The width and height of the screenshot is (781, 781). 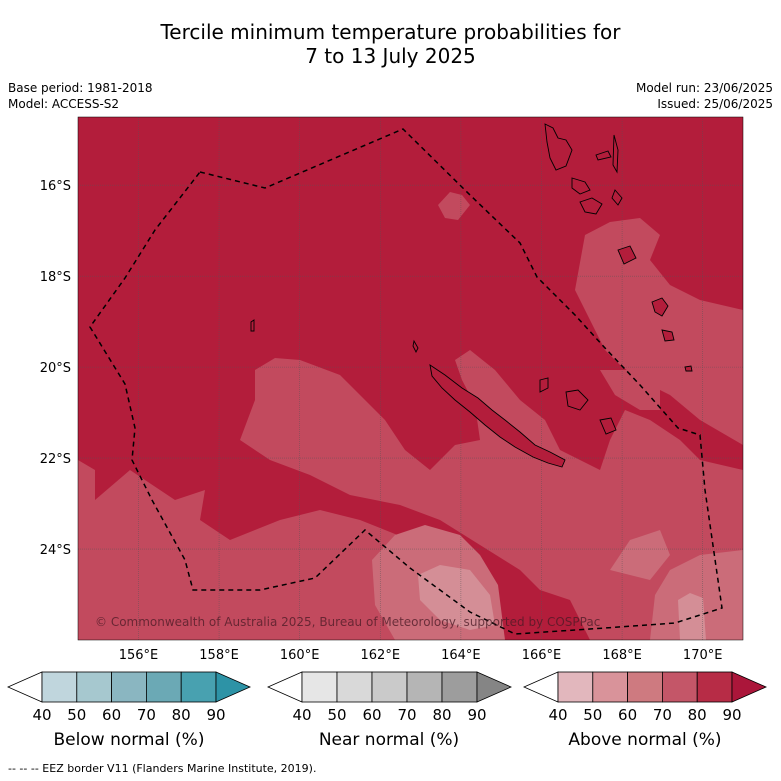 I want to click on longitude-tick-label: 170°E, so click(x=703, y=655).